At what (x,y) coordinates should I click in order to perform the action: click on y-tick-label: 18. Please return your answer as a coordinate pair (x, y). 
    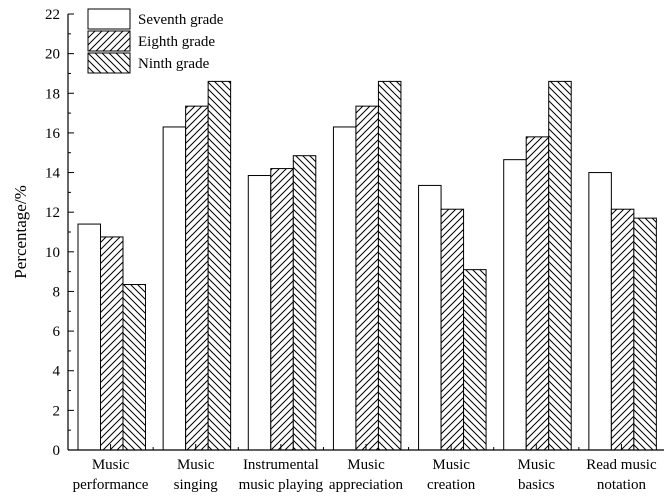
    Looking at the image, I should click on (52, 94).